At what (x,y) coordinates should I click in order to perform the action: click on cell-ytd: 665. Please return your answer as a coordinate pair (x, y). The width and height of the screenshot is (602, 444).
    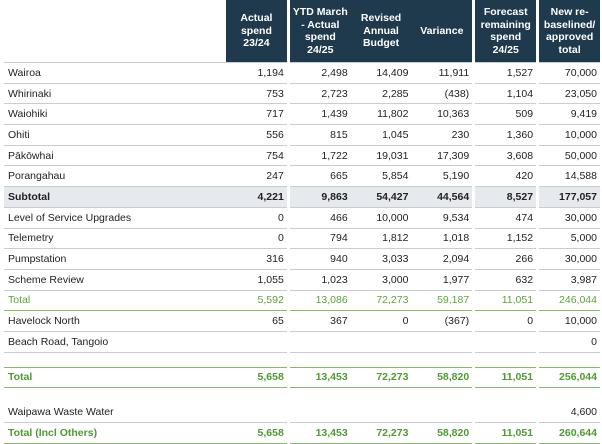
    Looking at the image, I should click on (320, 176).